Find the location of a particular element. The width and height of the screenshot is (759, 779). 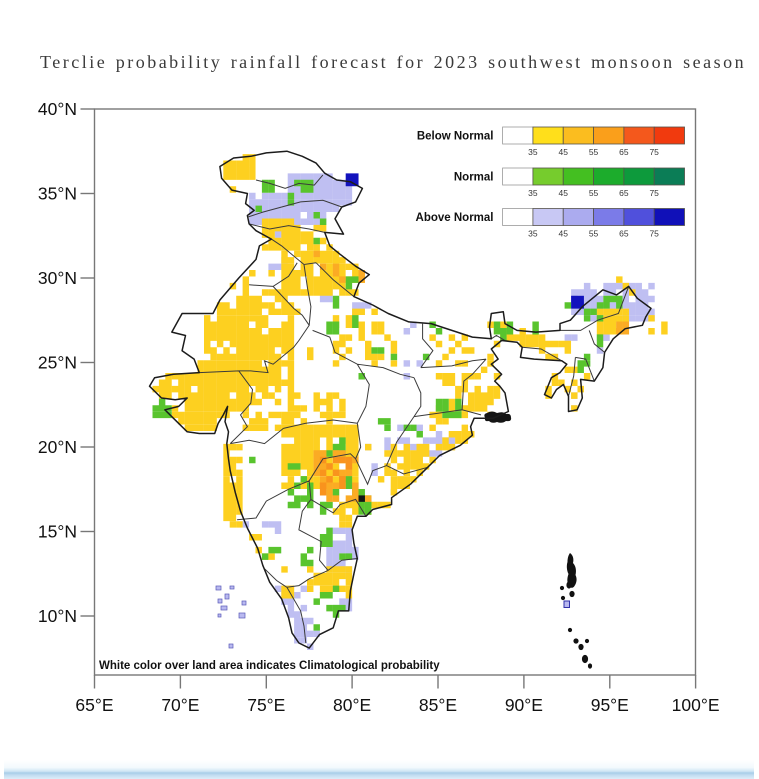

svg-text: 85°E is located at coordinates (438, 705).